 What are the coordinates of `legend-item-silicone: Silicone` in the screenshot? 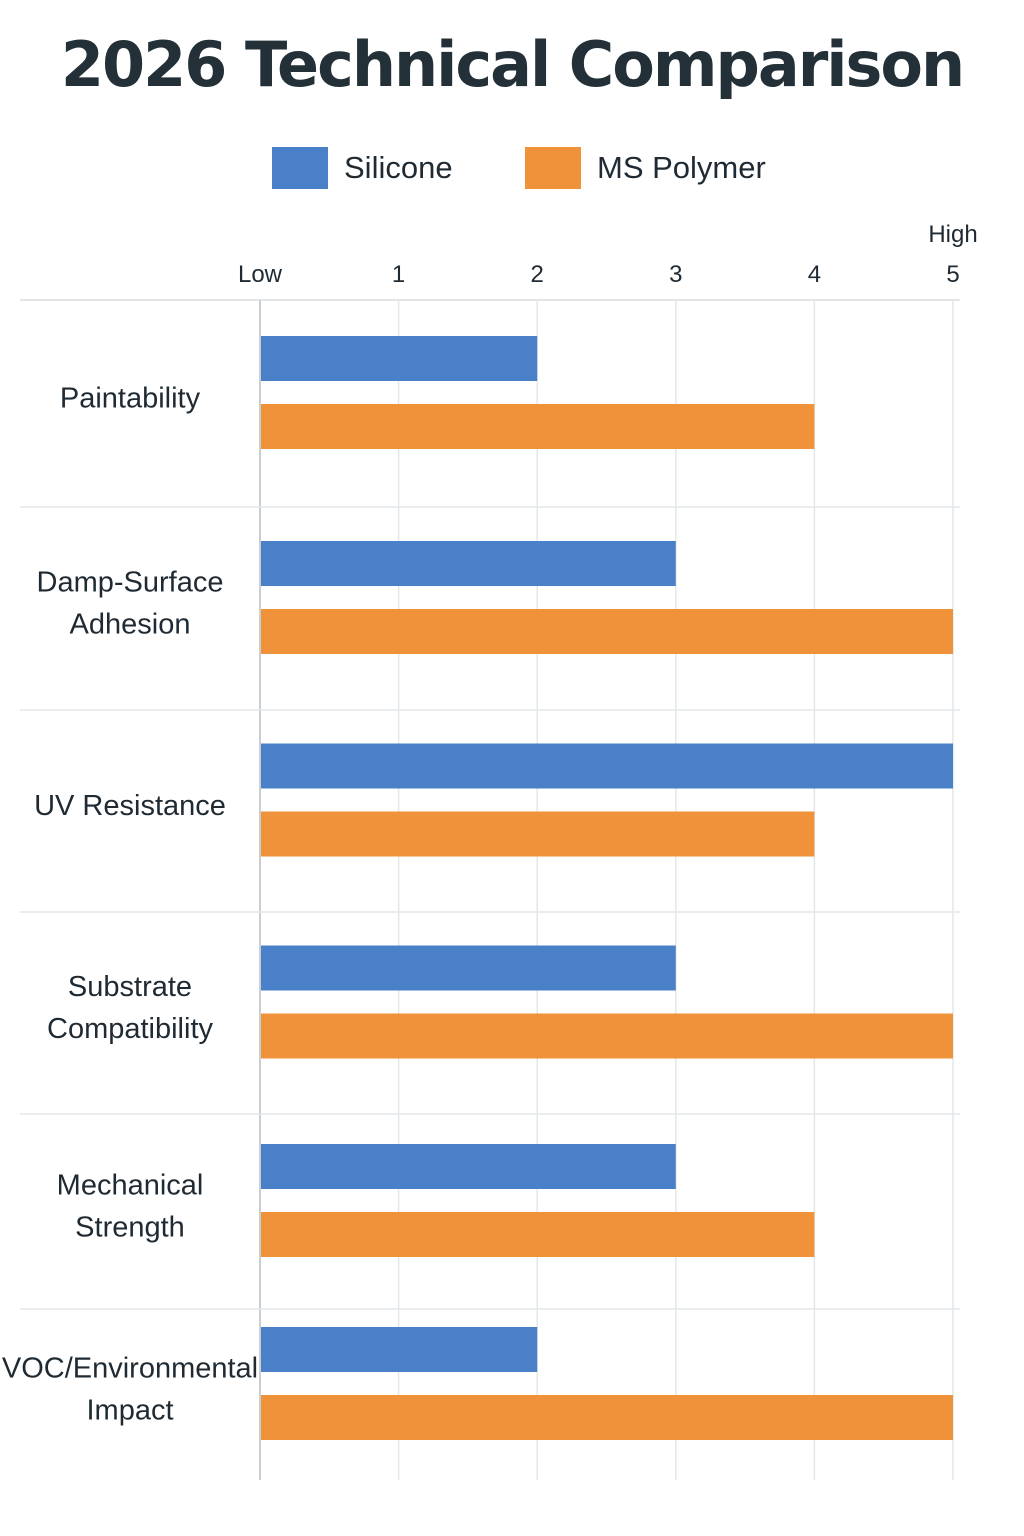 It's located at (362, 168).